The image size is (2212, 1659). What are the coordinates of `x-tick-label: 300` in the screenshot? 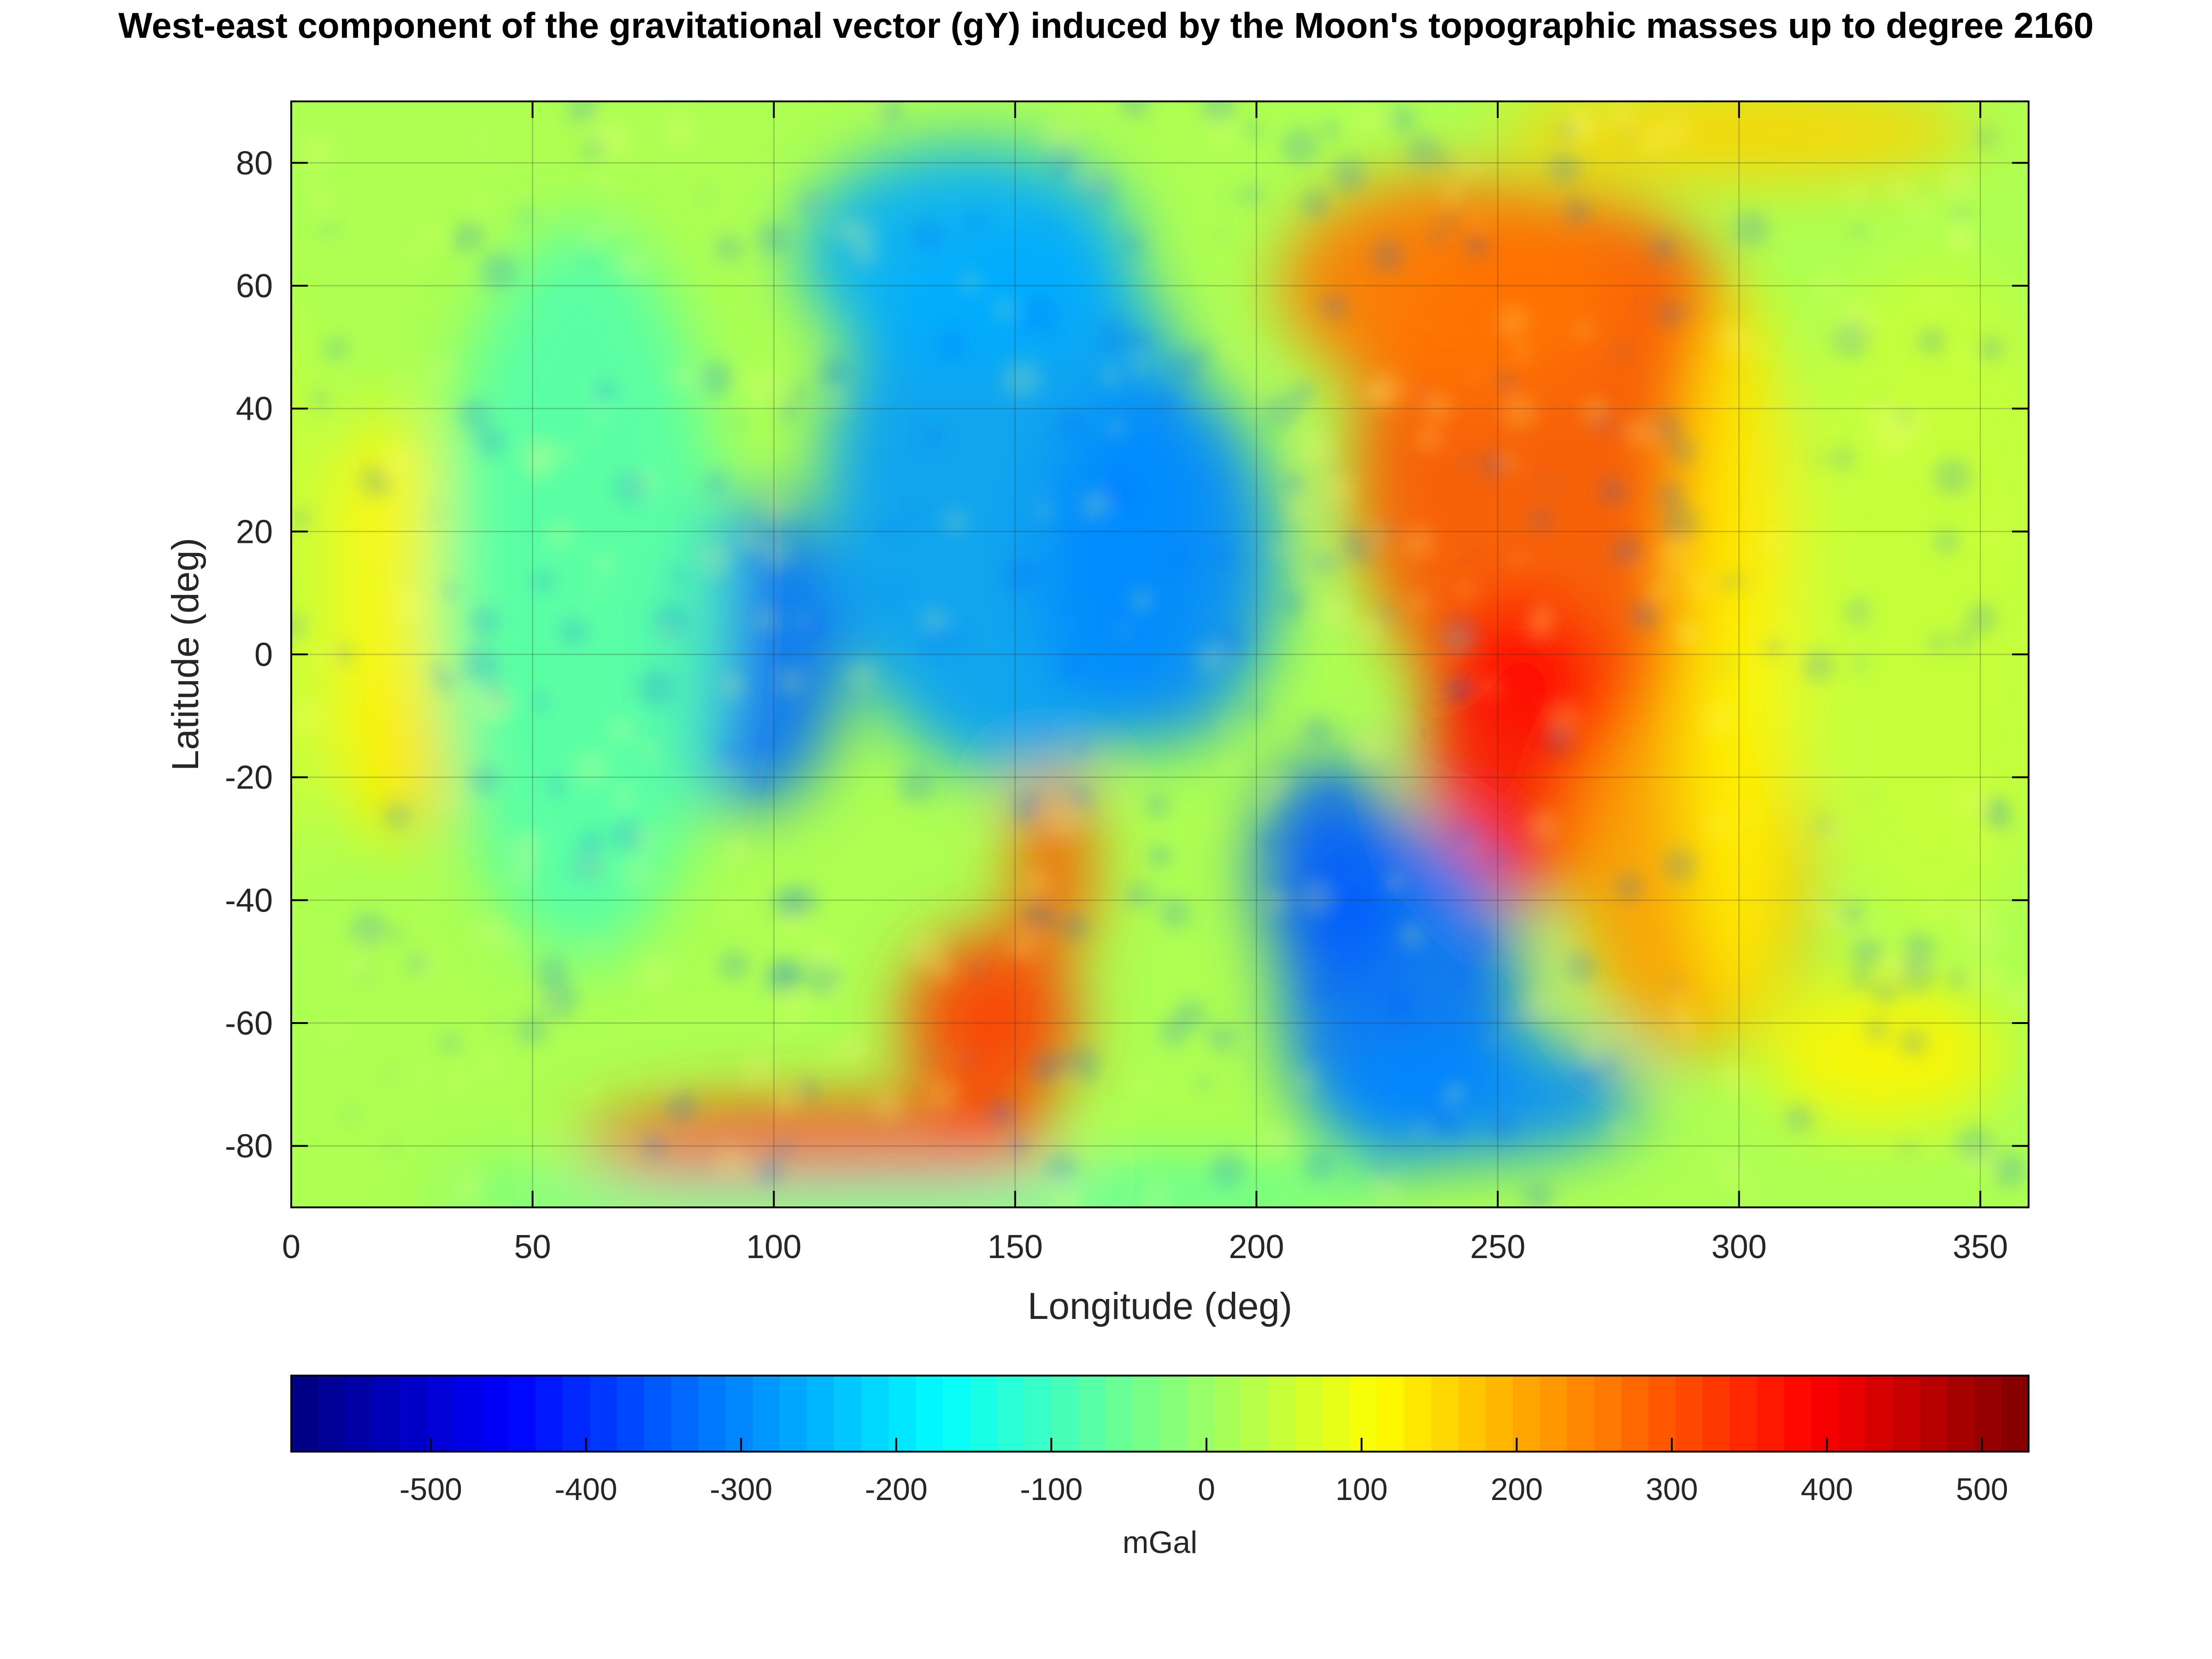 It's located at (1739, 1247).